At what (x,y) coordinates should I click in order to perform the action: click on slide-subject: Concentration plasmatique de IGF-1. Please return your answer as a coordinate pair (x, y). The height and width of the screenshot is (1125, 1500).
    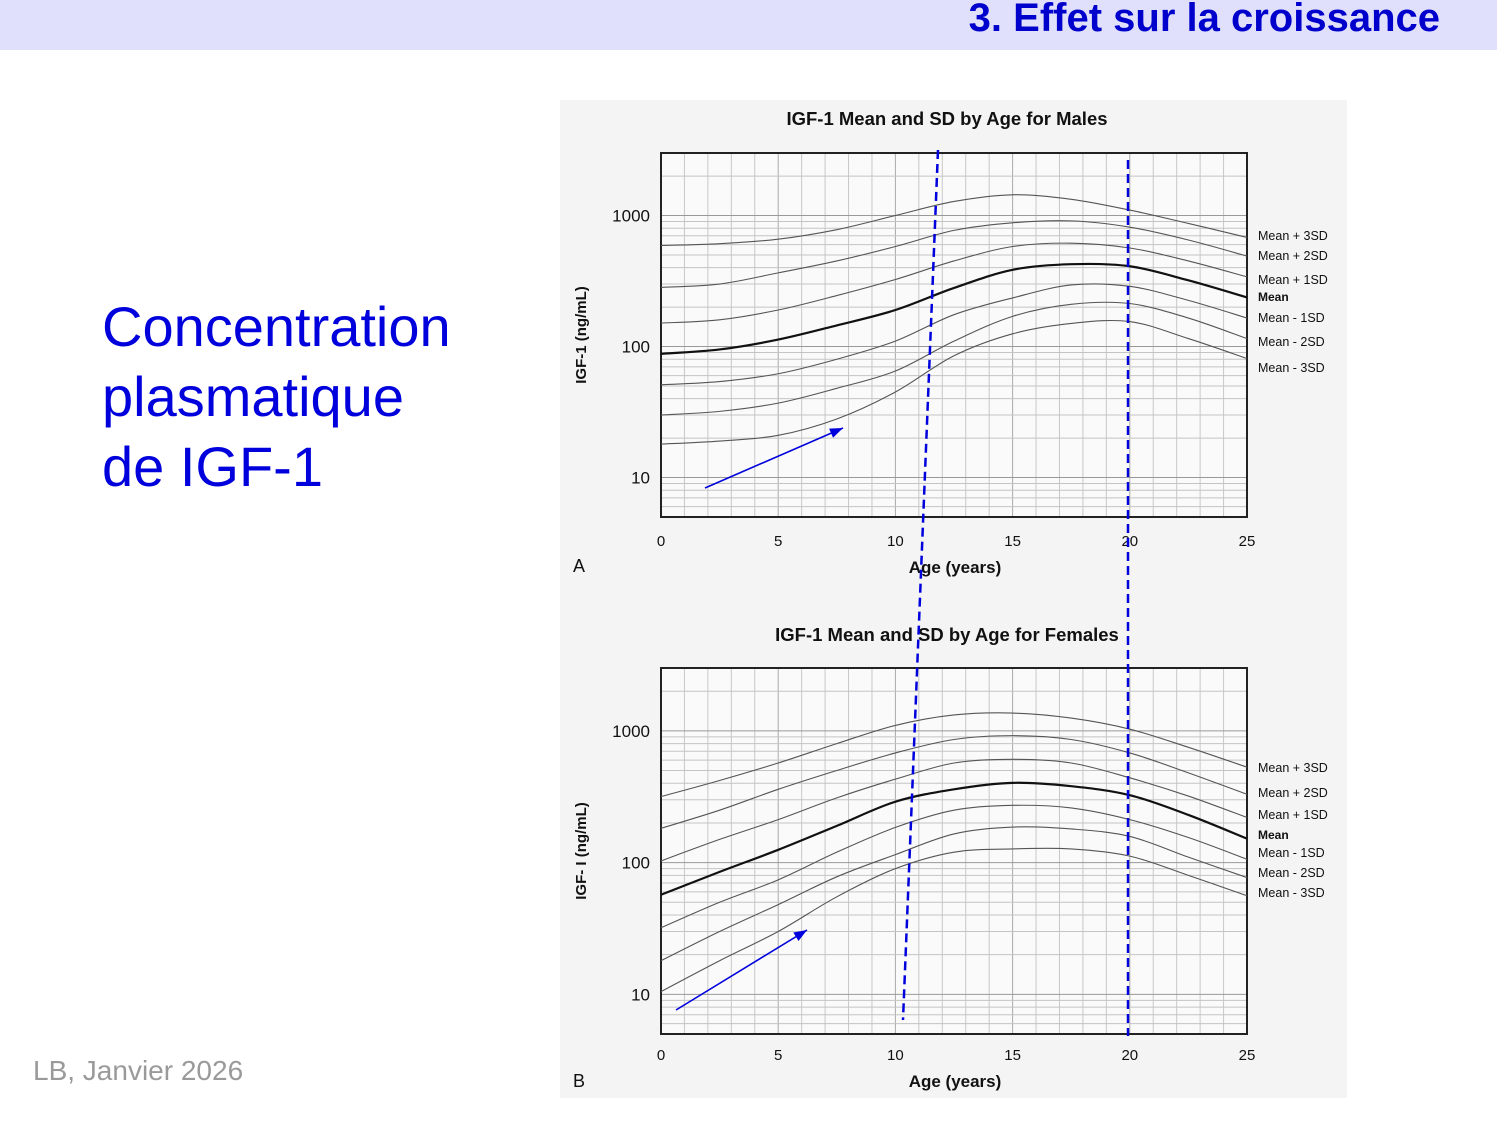
    Looking at the image, I should click on (276, 397).